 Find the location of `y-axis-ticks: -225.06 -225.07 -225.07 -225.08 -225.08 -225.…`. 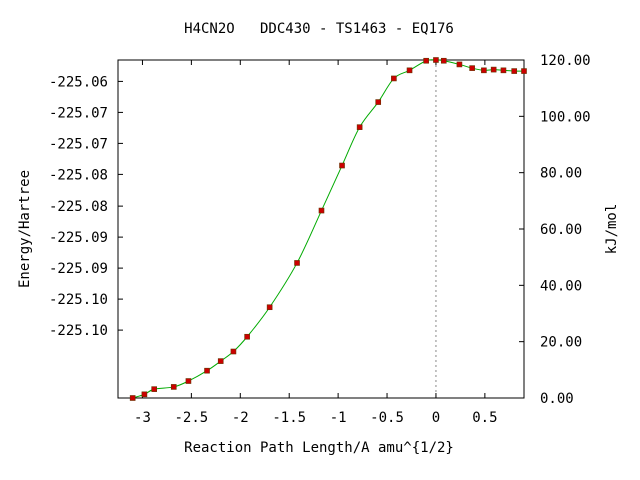

y-axis-ticks: -225.06 -225.07 -225.07 -225.08 -225.08 -225.… is located at coordinates (86, 206).